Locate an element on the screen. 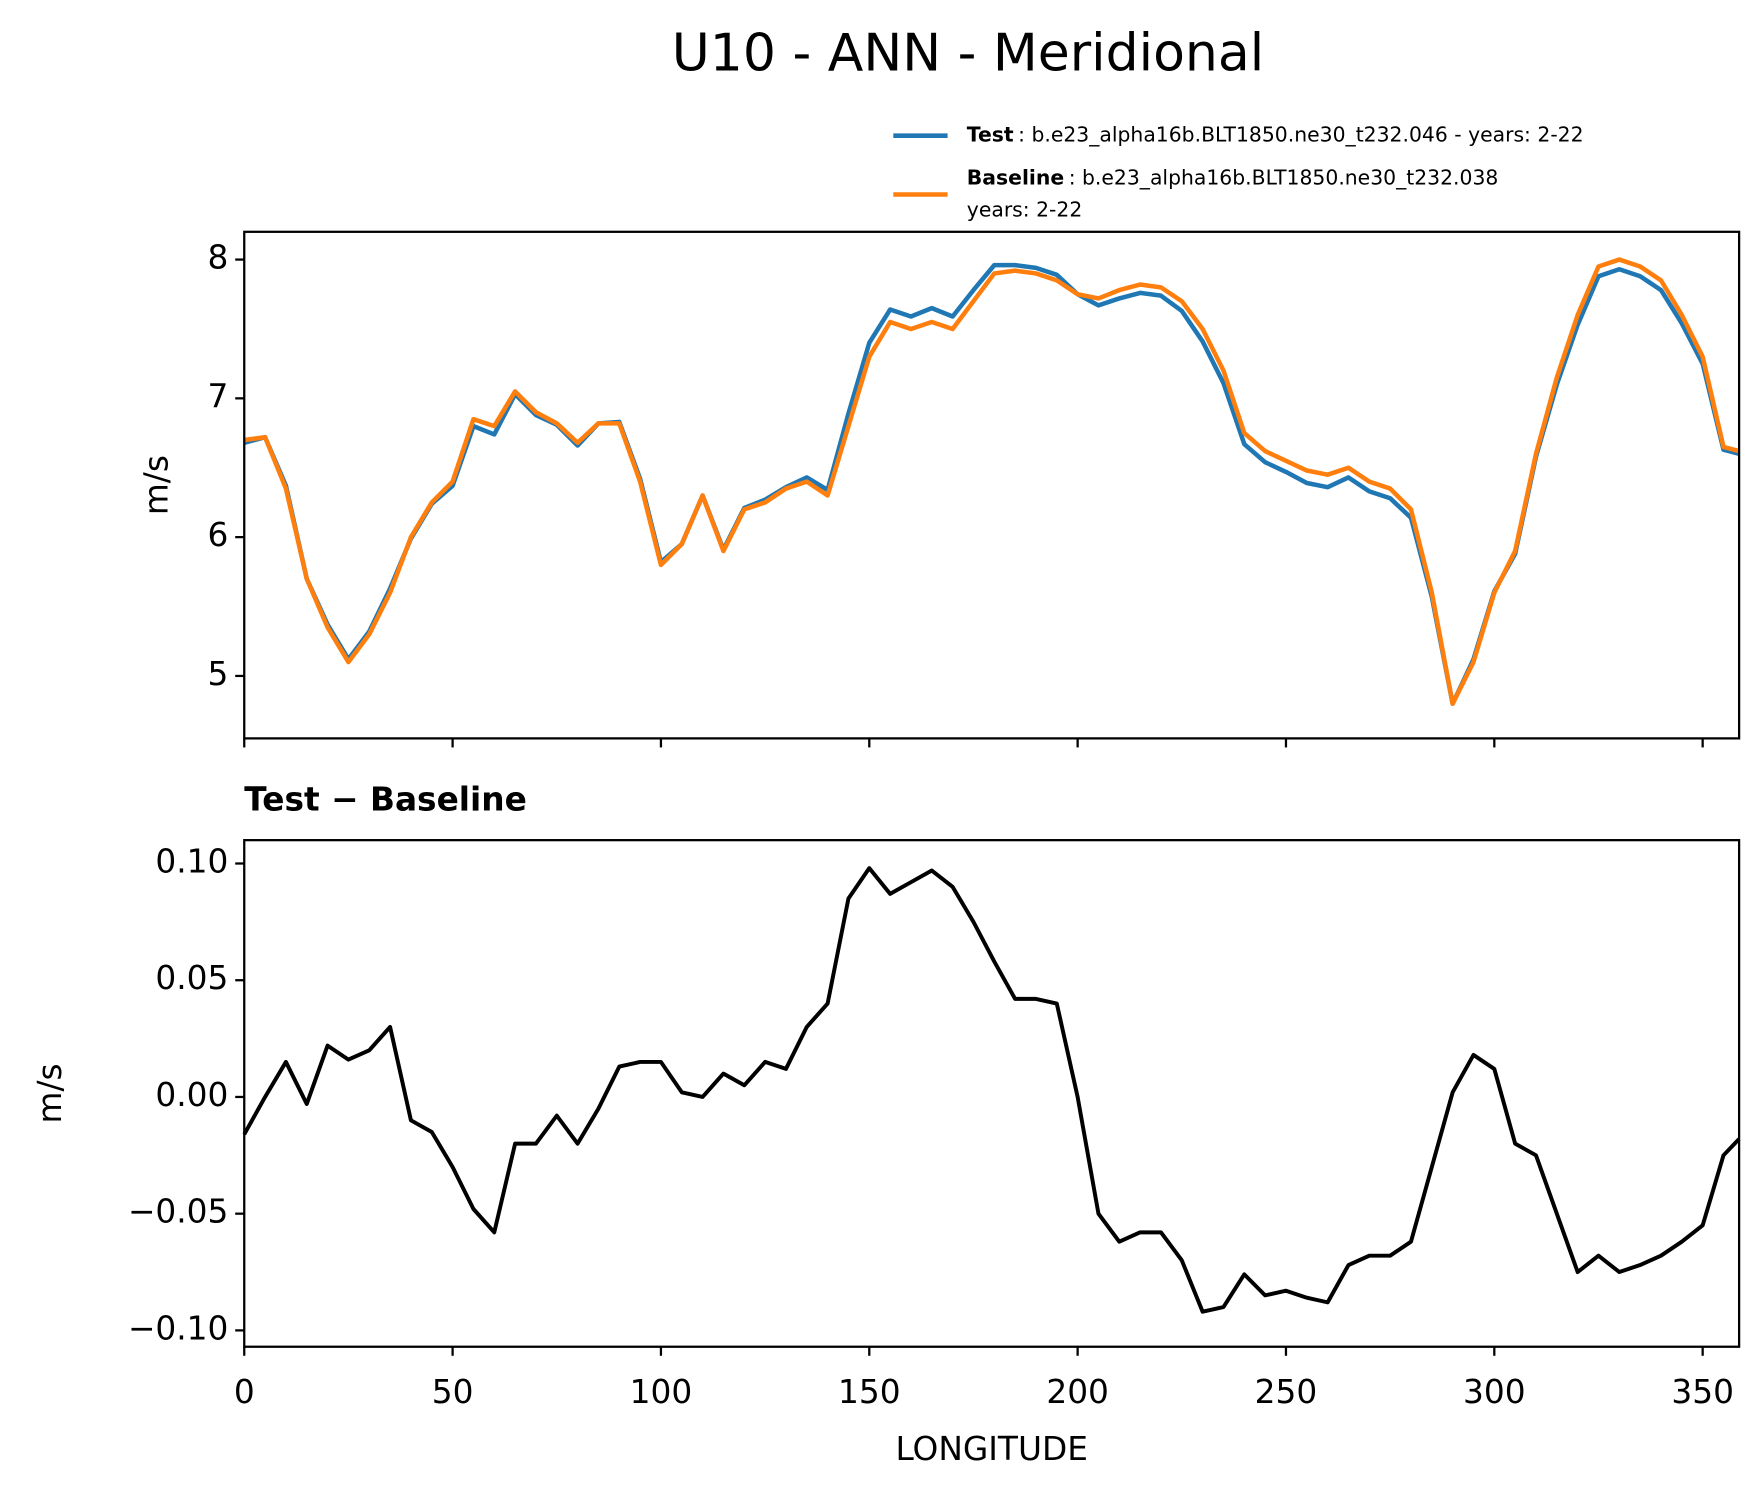 Image resolution: width=1764 pixels, height=1496 pixels. legend-text: : b.e23_alpha16b.BLT1850.ne30_t232.038 is located at coordinates (1284, 178).